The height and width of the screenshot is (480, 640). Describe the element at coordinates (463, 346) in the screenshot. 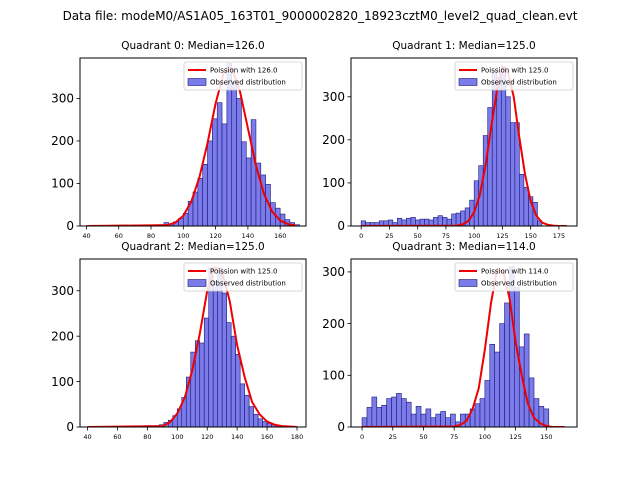

I see `quadrant-3-data` at that location.